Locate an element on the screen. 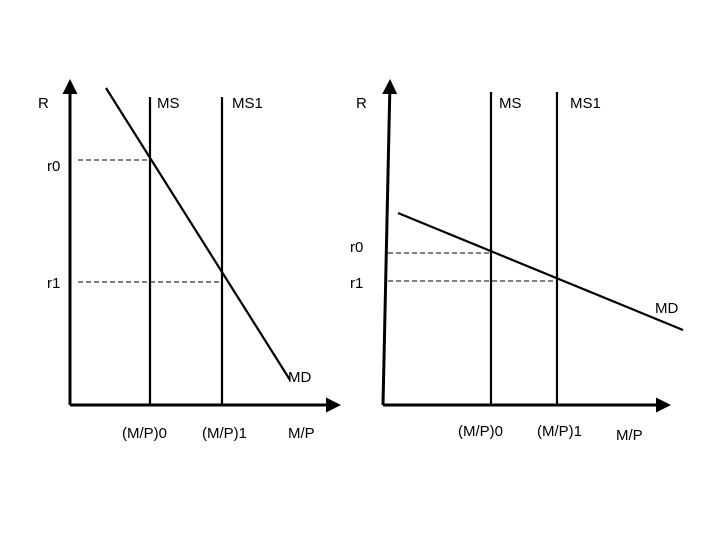 This screenshot has width=720, height=540. right-r1-label: r1 is located at coordinates (356, 283).